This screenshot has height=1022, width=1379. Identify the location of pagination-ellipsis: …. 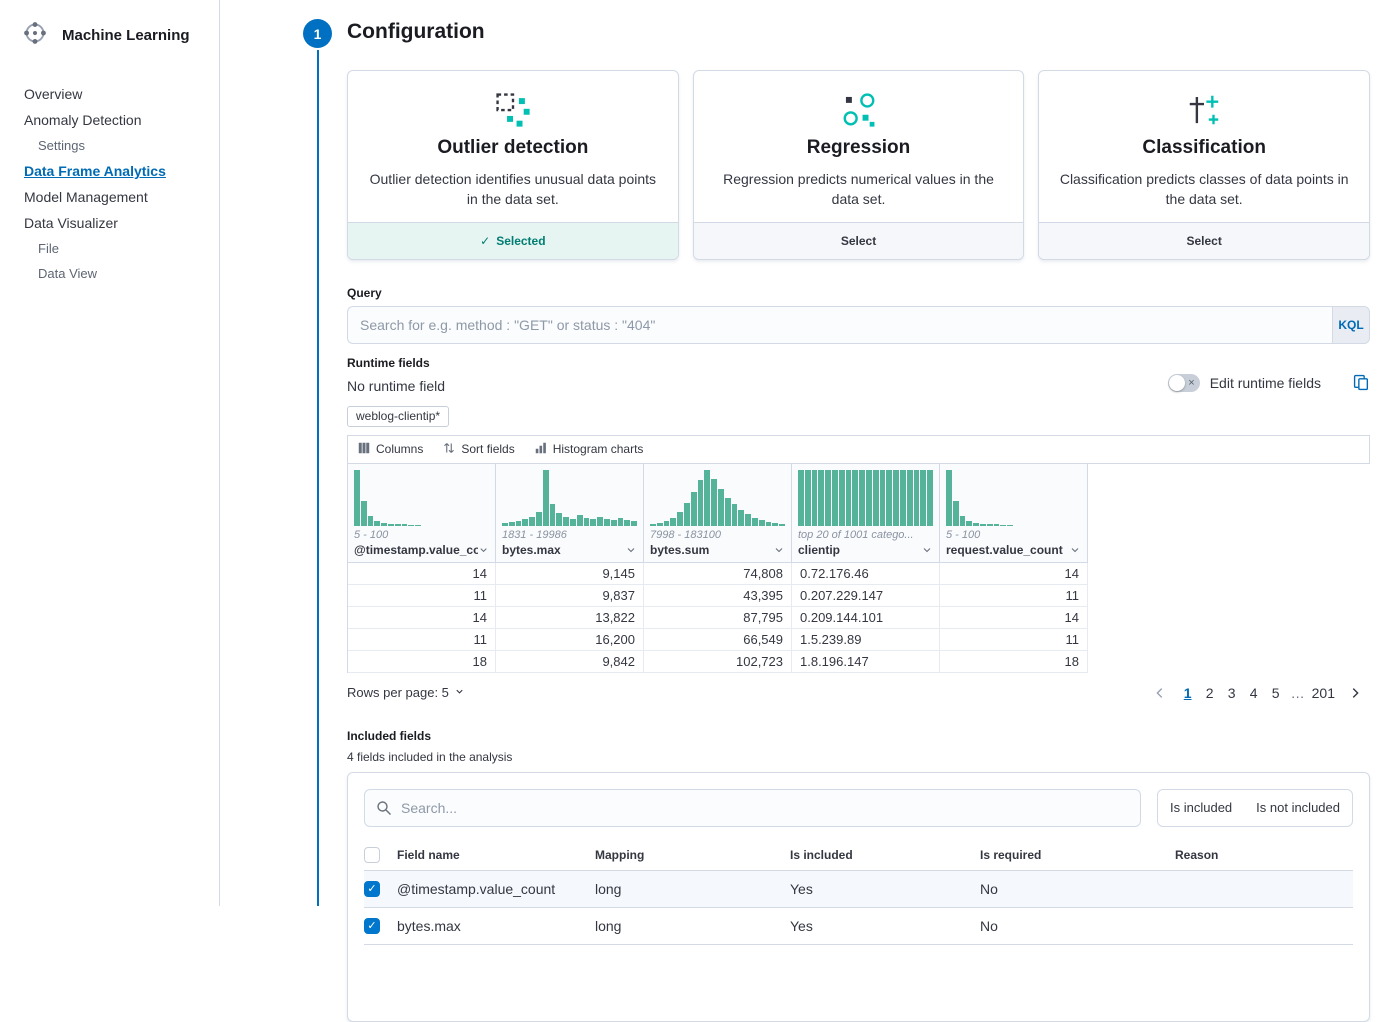
(1297, 692).